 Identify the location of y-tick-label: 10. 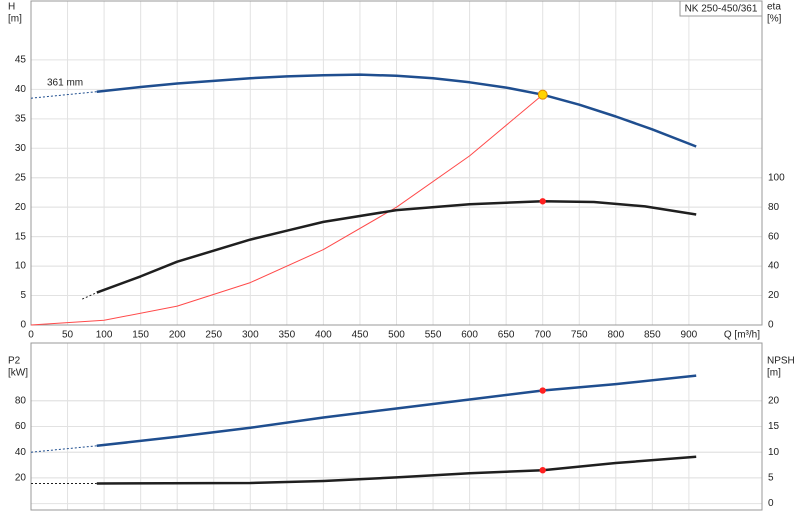
(21, 266).